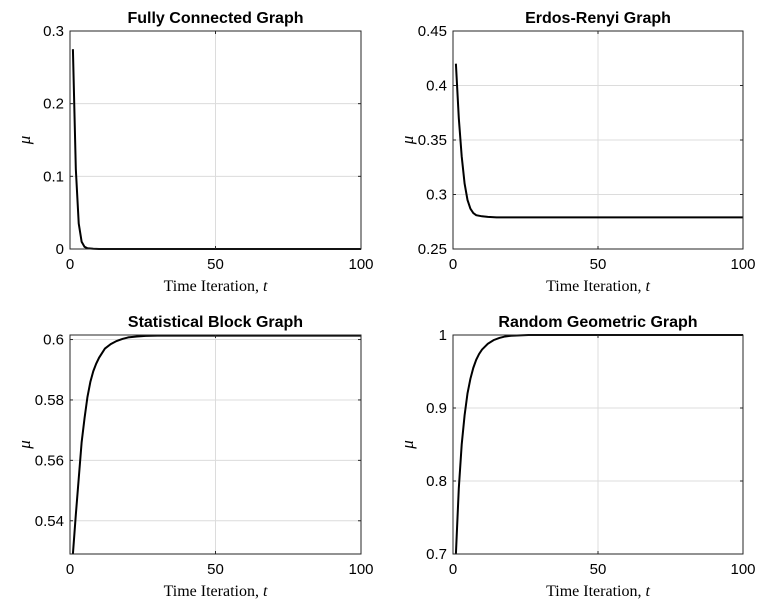  Describe the element at coordinates (53, 340) in the screenshot. I see `y-tick-label: 0.6` at that location.